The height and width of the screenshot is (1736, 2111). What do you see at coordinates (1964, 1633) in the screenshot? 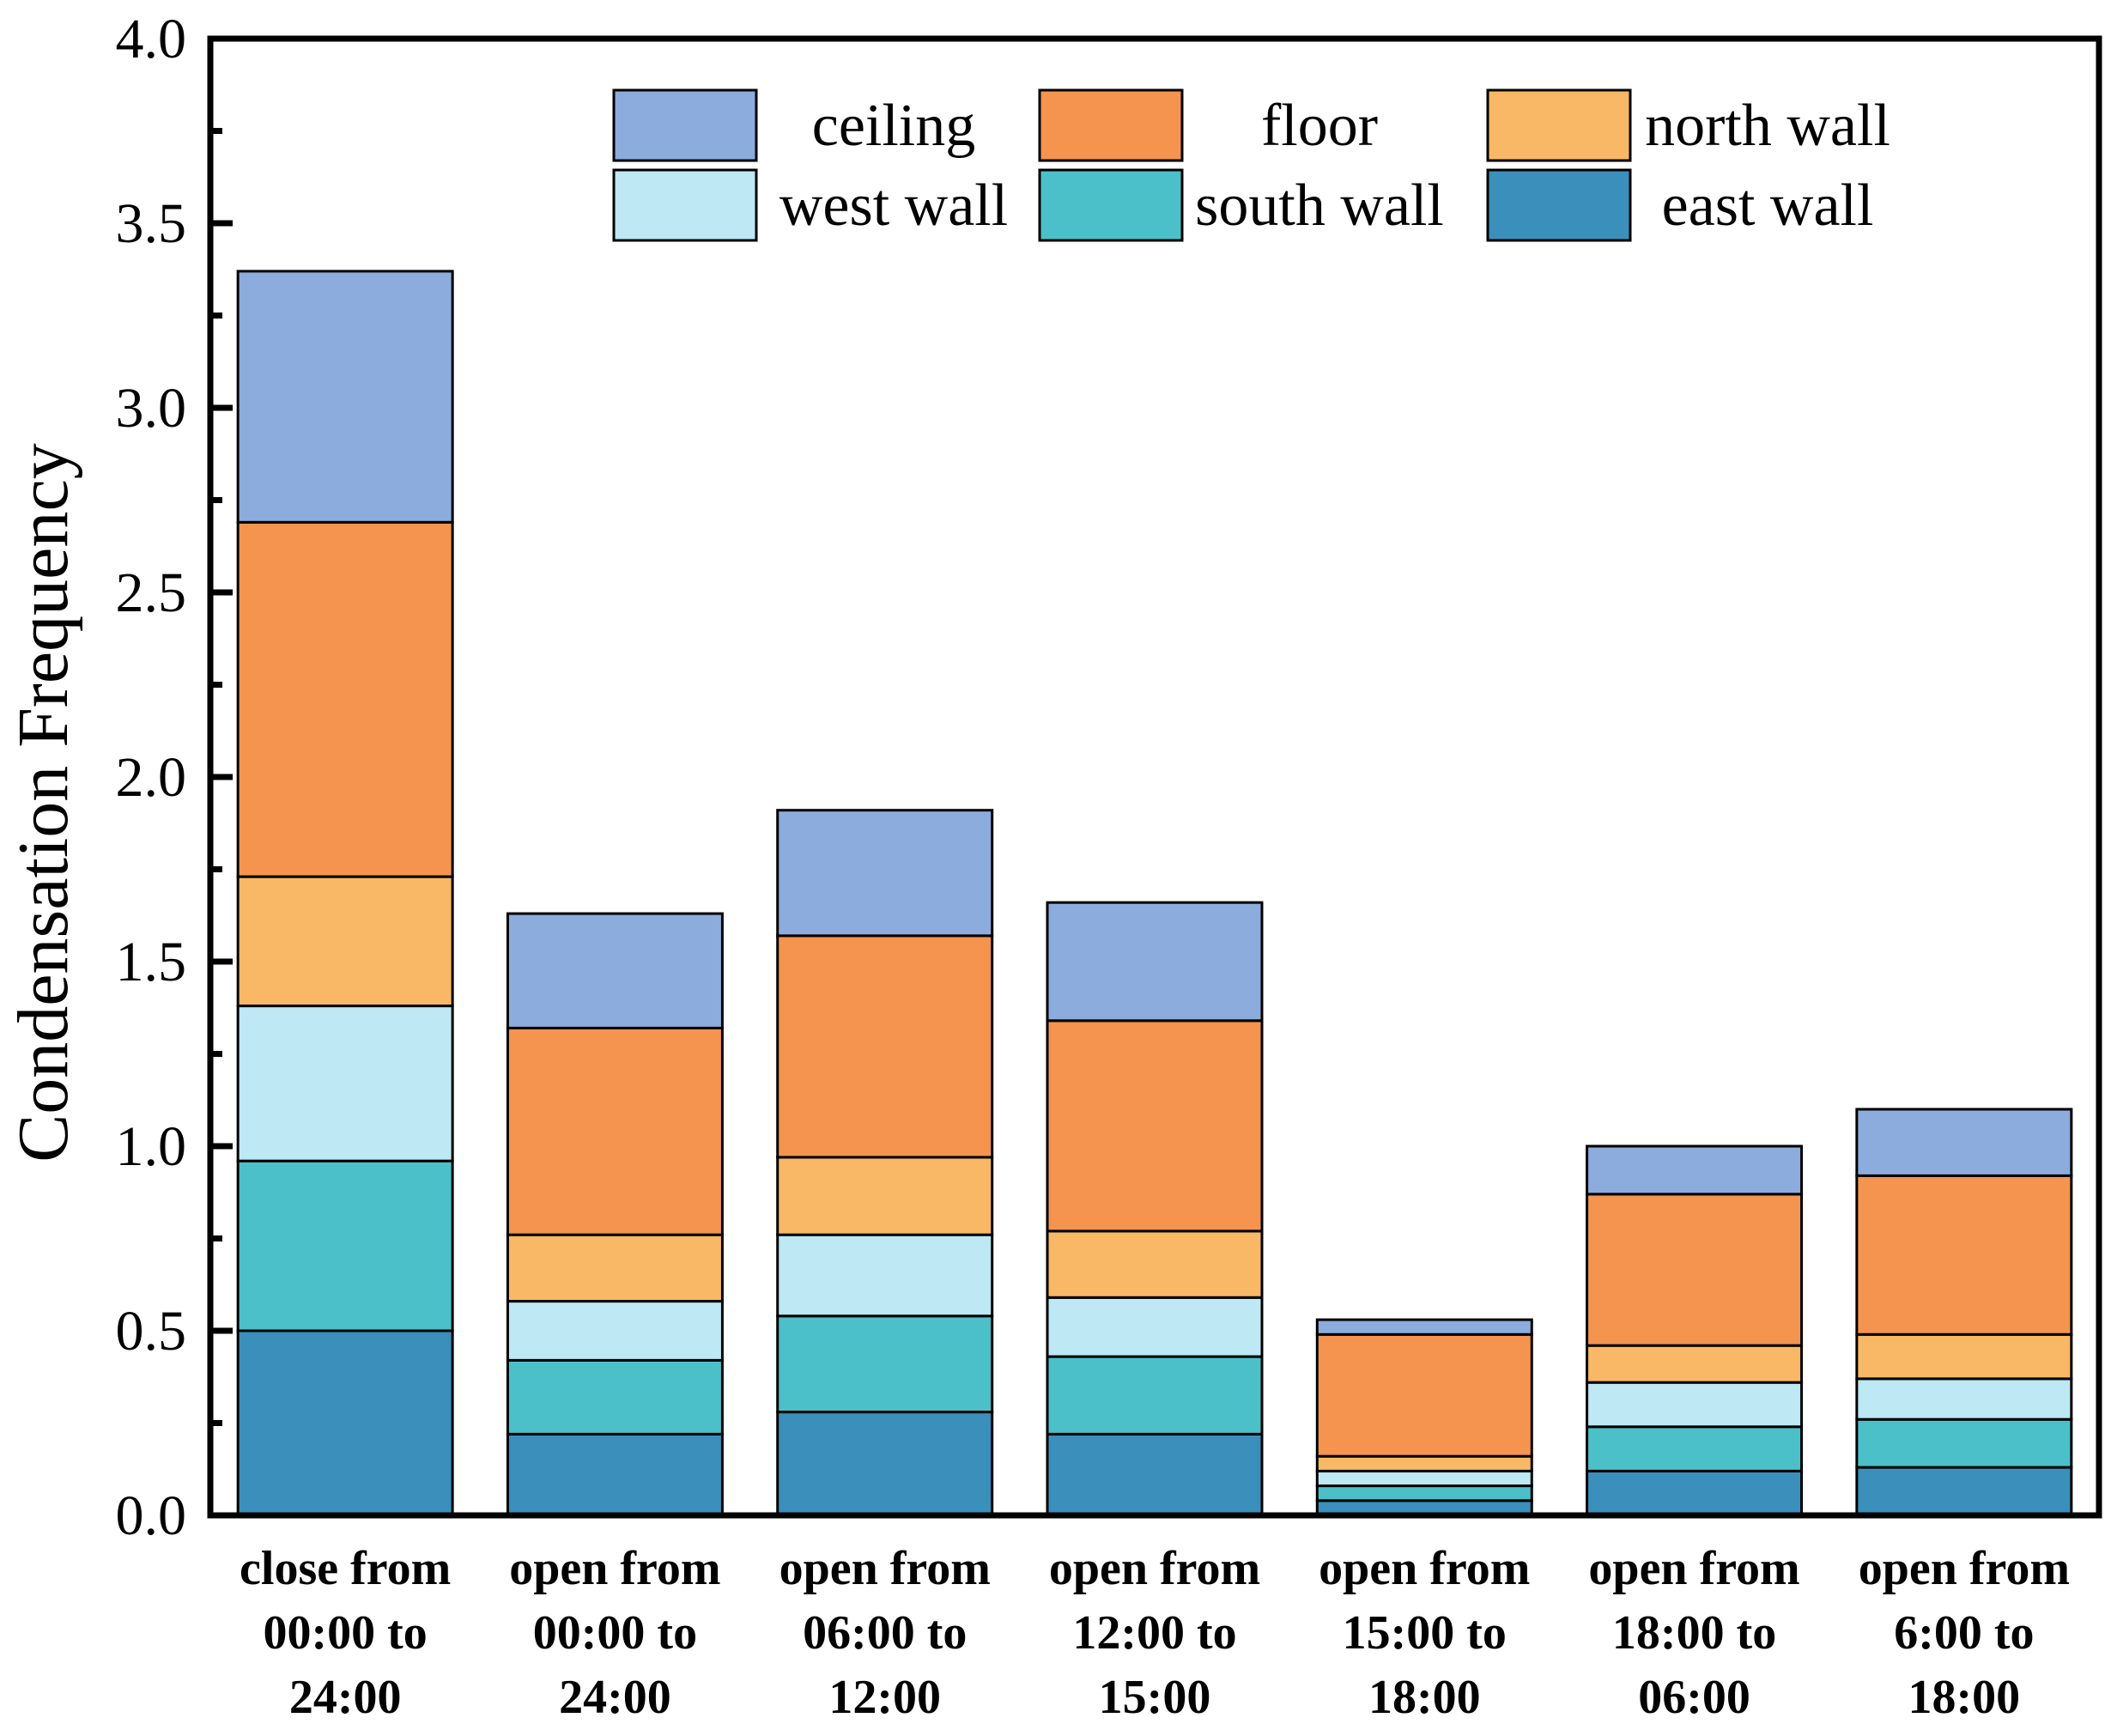
I see `x-tick-label: 6:00 to` at bounding box center [1964, 1633].